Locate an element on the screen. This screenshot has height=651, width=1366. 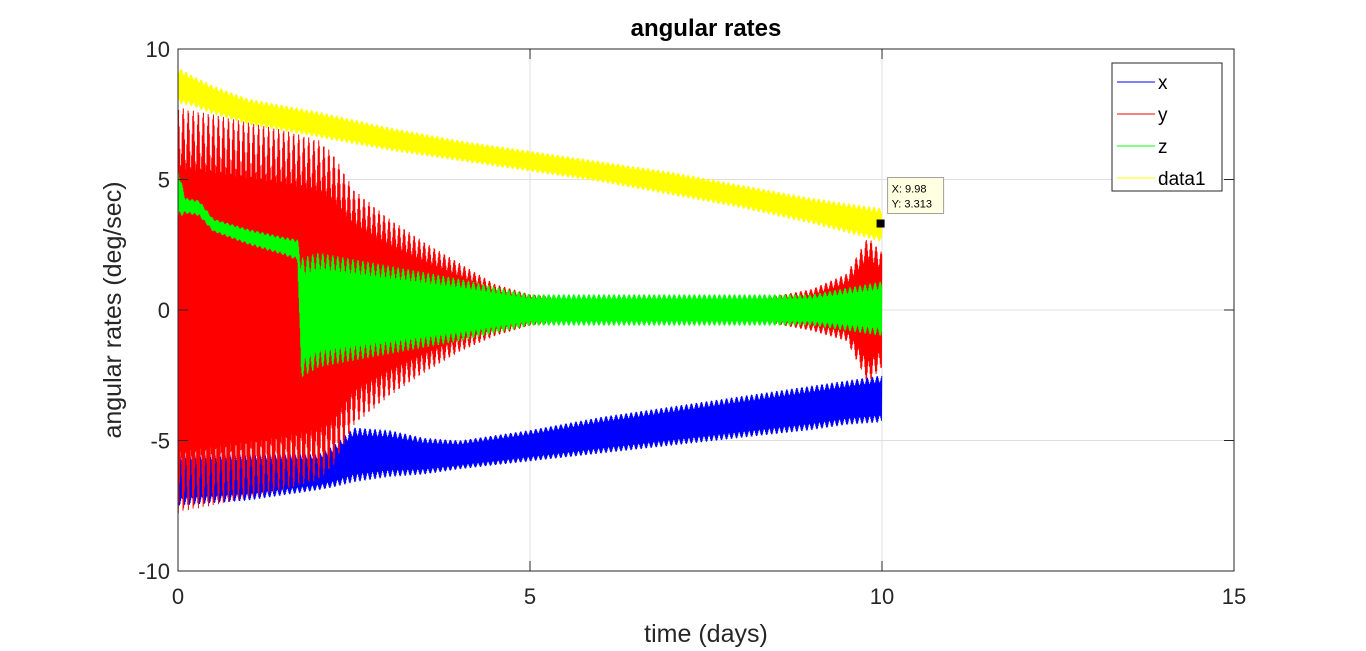
legend: xyz data1 is located at coordinates (1167, 127).